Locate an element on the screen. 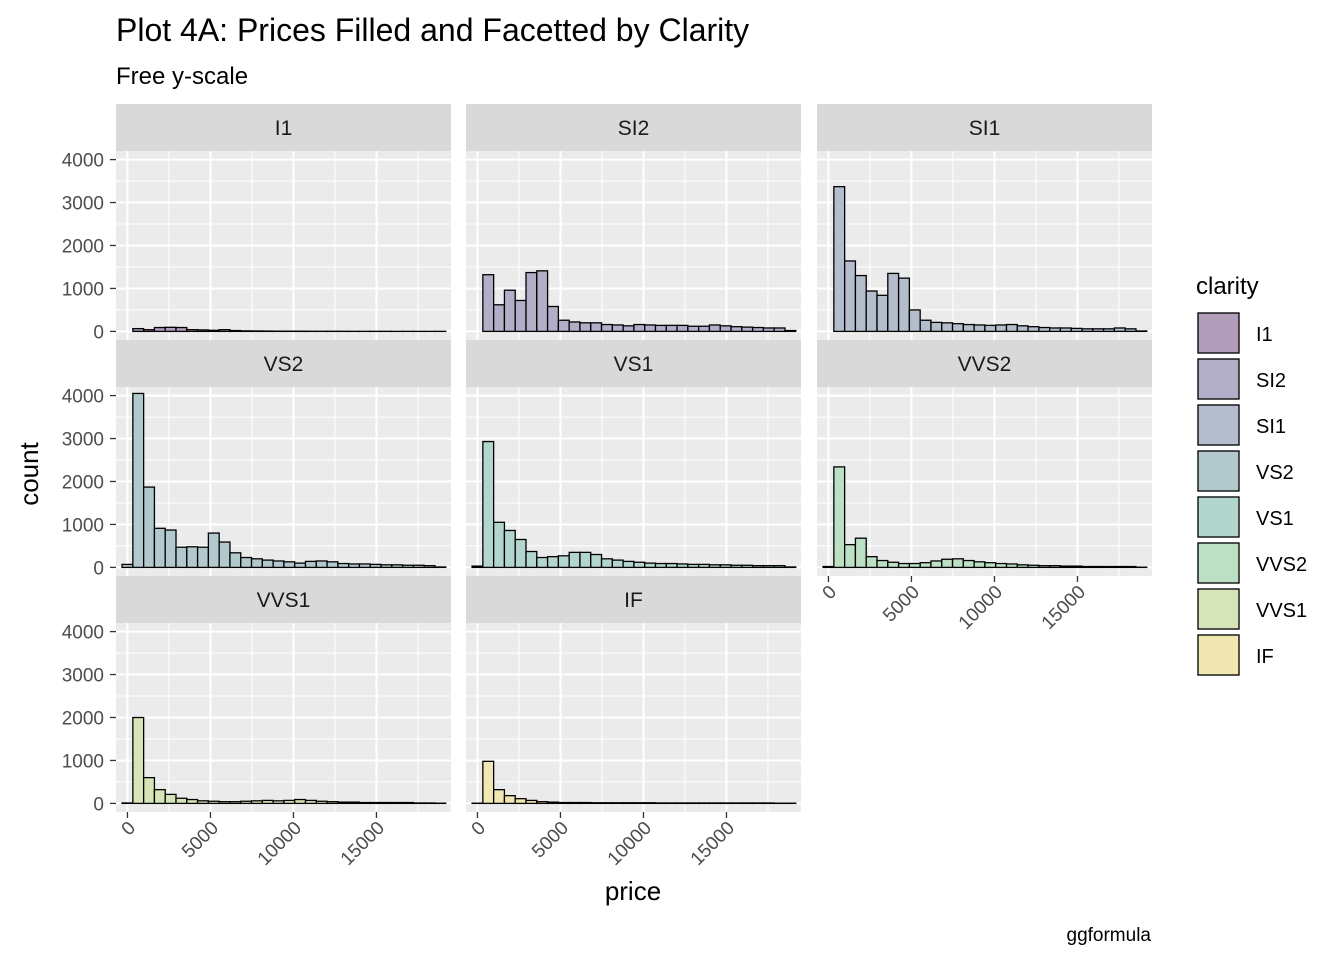 The image size is (1344, 960). legend-label-si2: SI2 is located at coordinates (1271, 381).